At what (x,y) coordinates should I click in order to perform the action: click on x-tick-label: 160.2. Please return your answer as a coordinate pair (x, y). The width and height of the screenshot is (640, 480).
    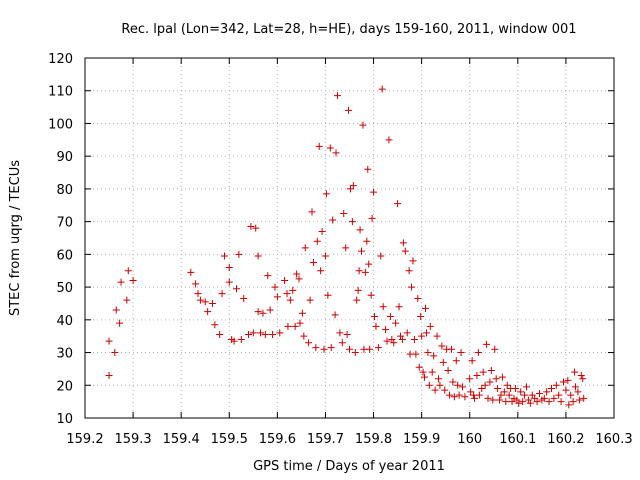
    Looking at the image, I should click on (565, 439).